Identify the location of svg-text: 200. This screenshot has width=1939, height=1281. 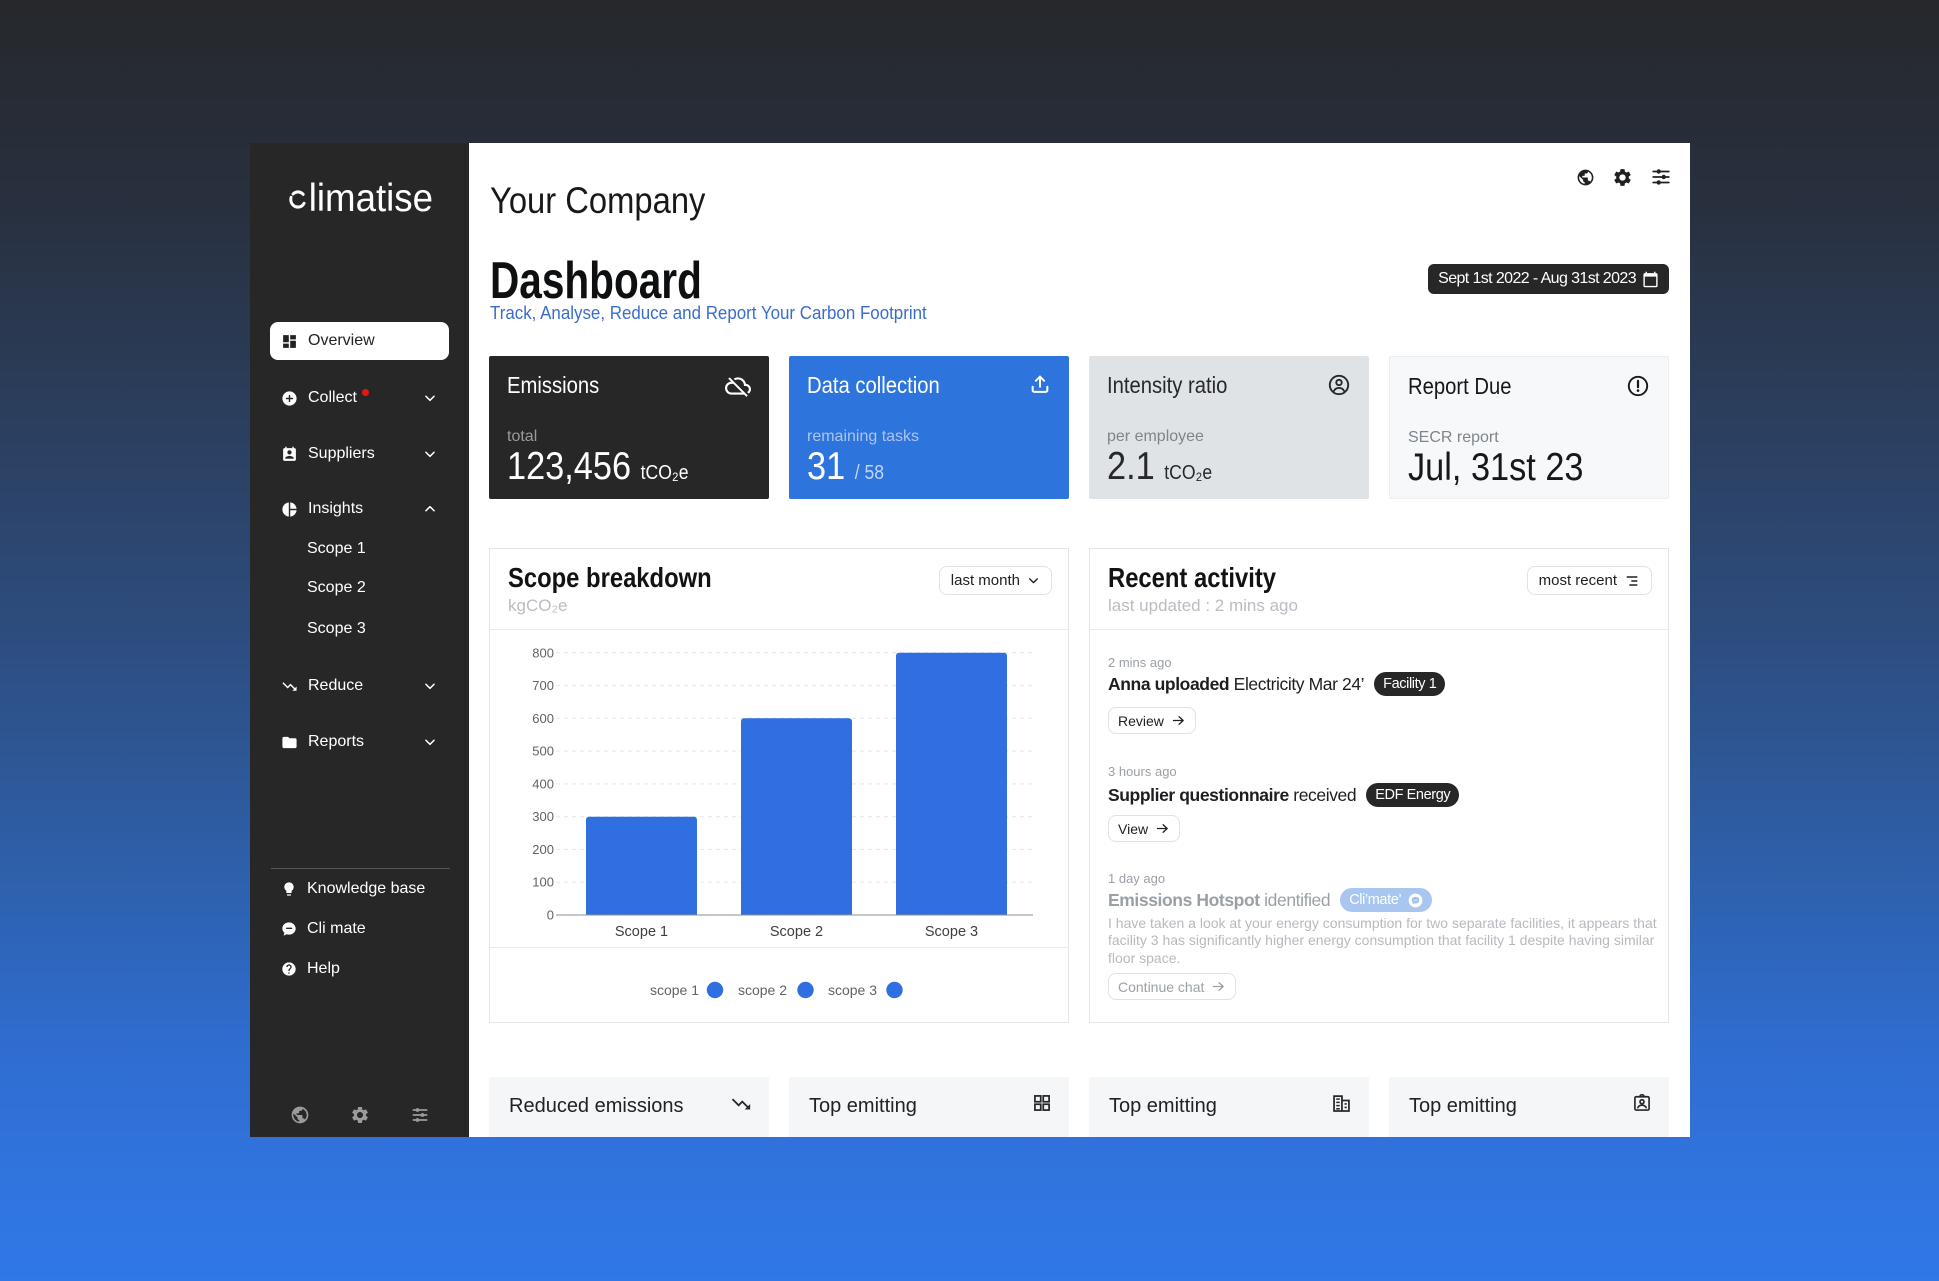
(543, 849).